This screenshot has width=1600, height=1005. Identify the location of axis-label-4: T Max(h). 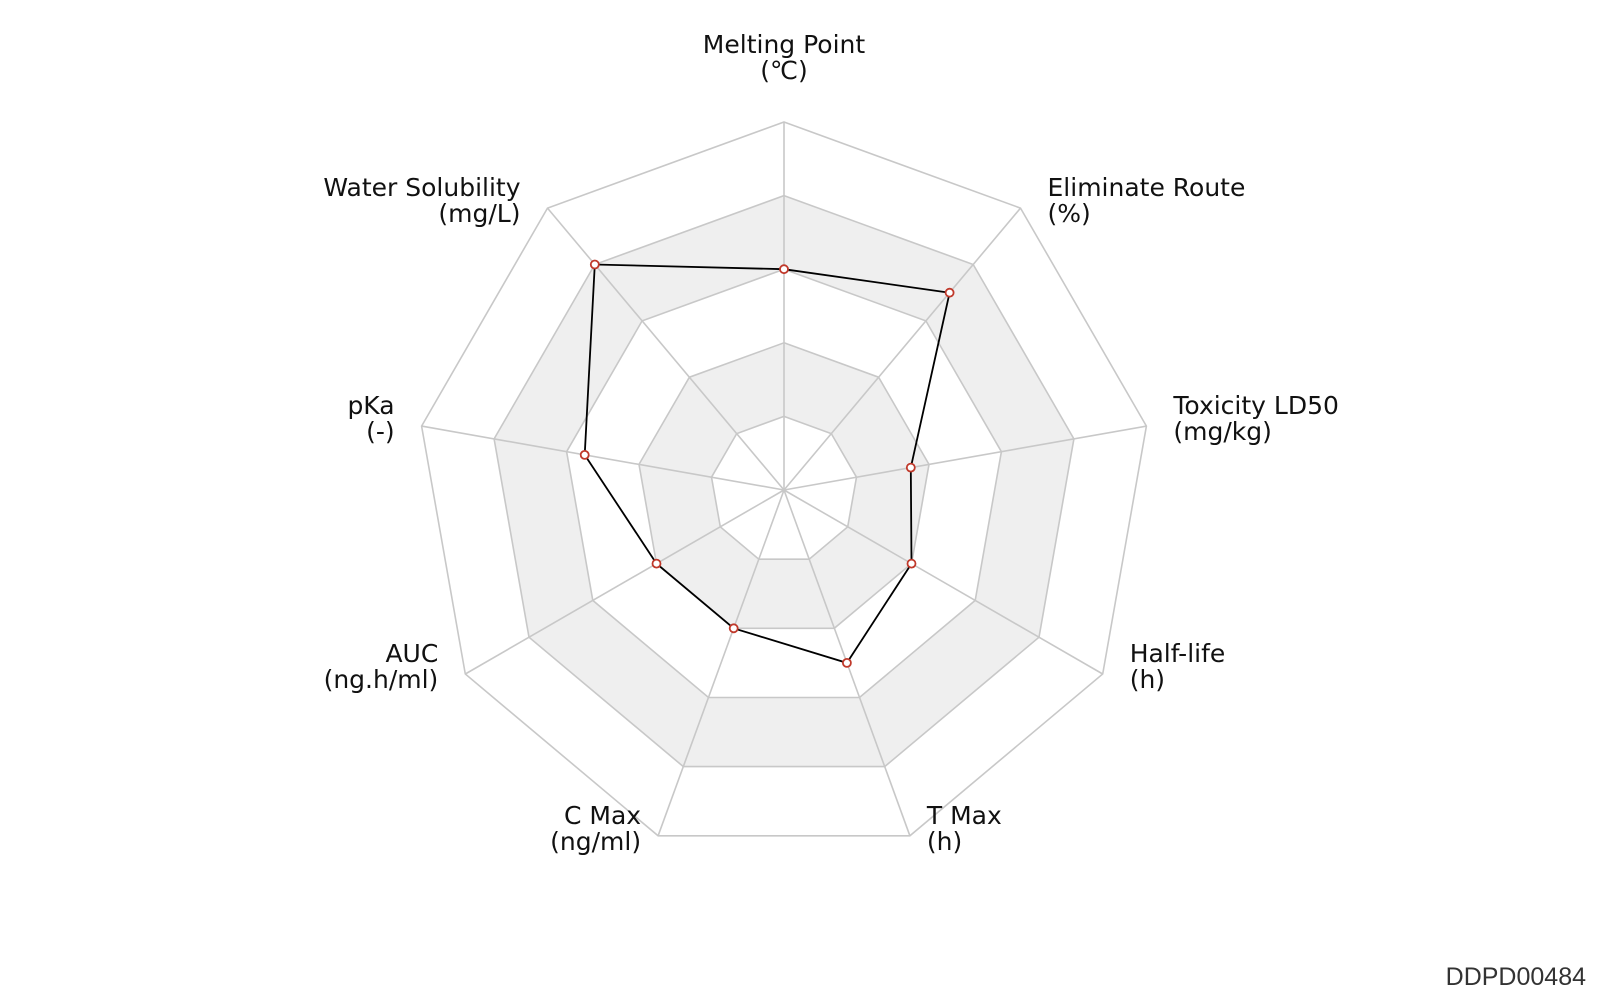
(964, 828).